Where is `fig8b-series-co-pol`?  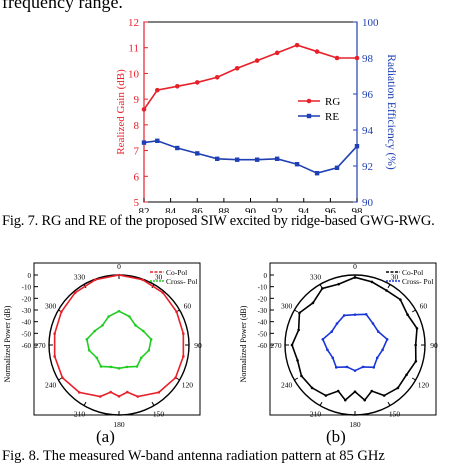 fig8b-series-co-pol is located at coordinates (354, 339).